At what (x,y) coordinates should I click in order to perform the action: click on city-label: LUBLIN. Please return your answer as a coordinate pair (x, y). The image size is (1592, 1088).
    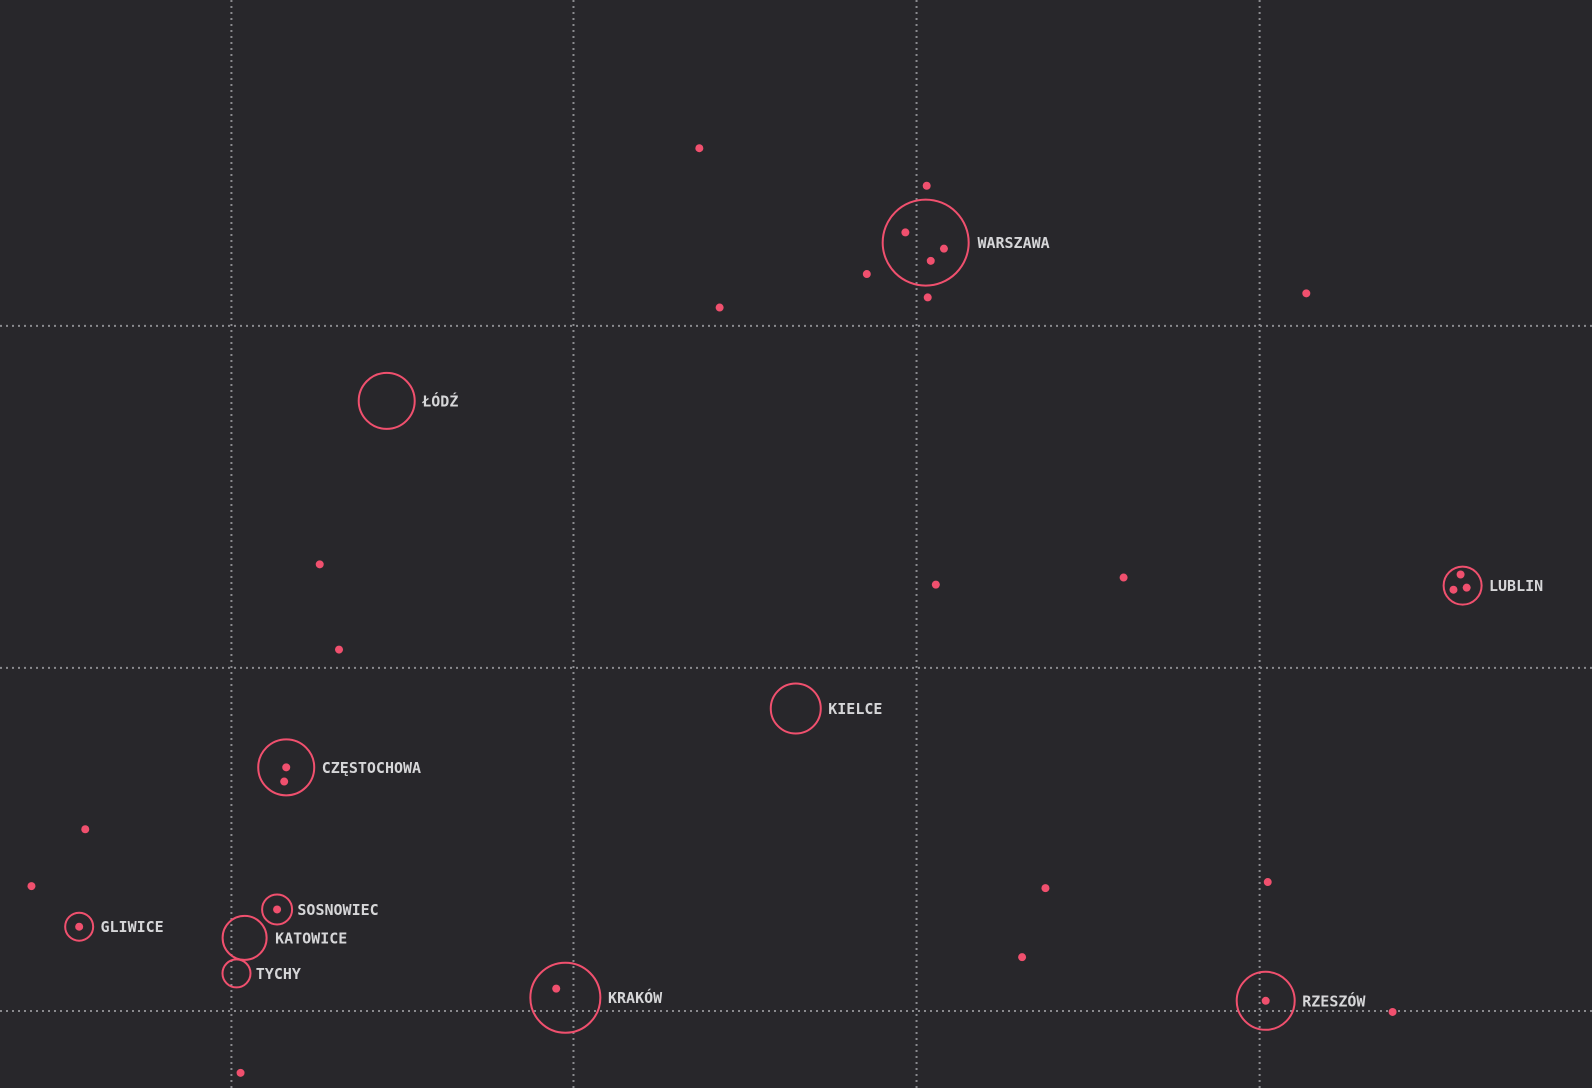
    Looking at the image, I should click on (1516, 586).